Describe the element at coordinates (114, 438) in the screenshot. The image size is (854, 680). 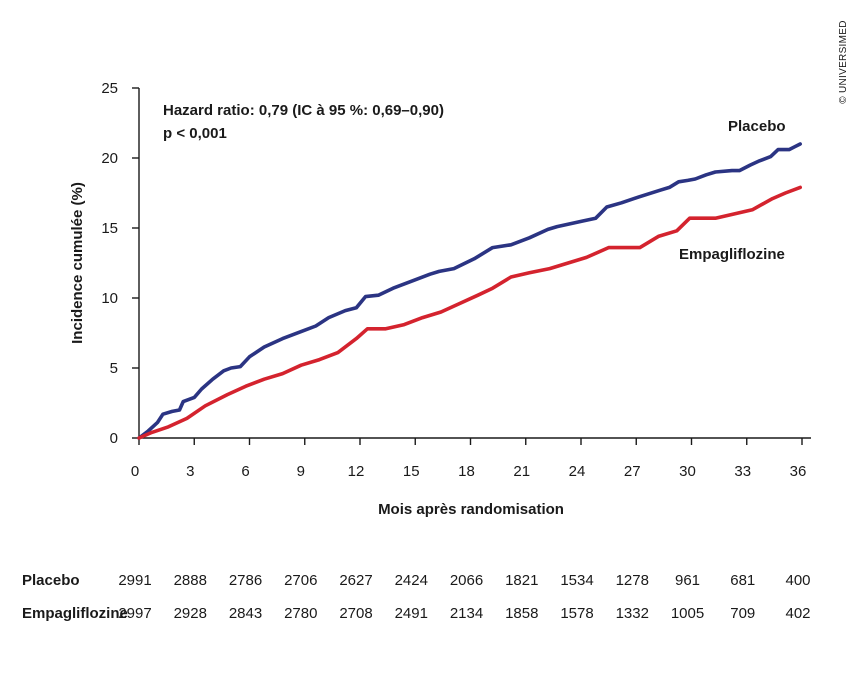
I see `y-tick-label: 0` at that location.